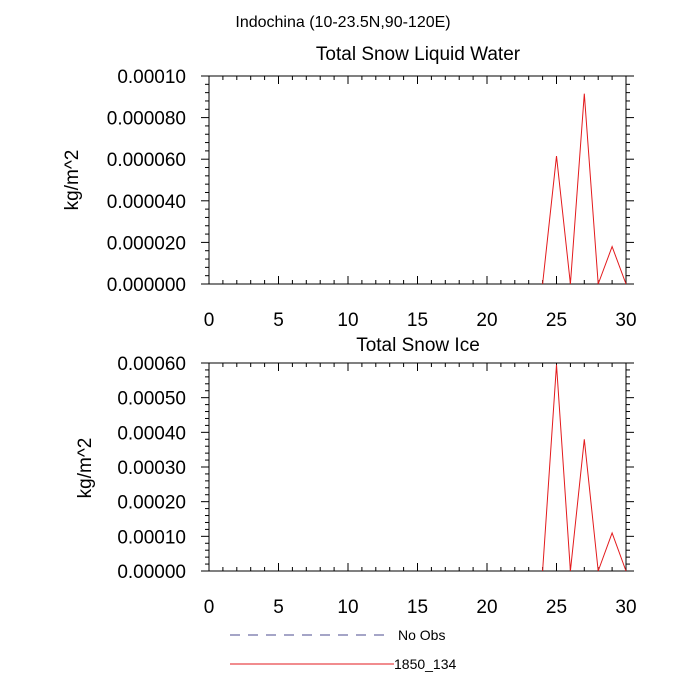  I want to click on panel-title: Total Snow Liquid Water, so click(418, 54).